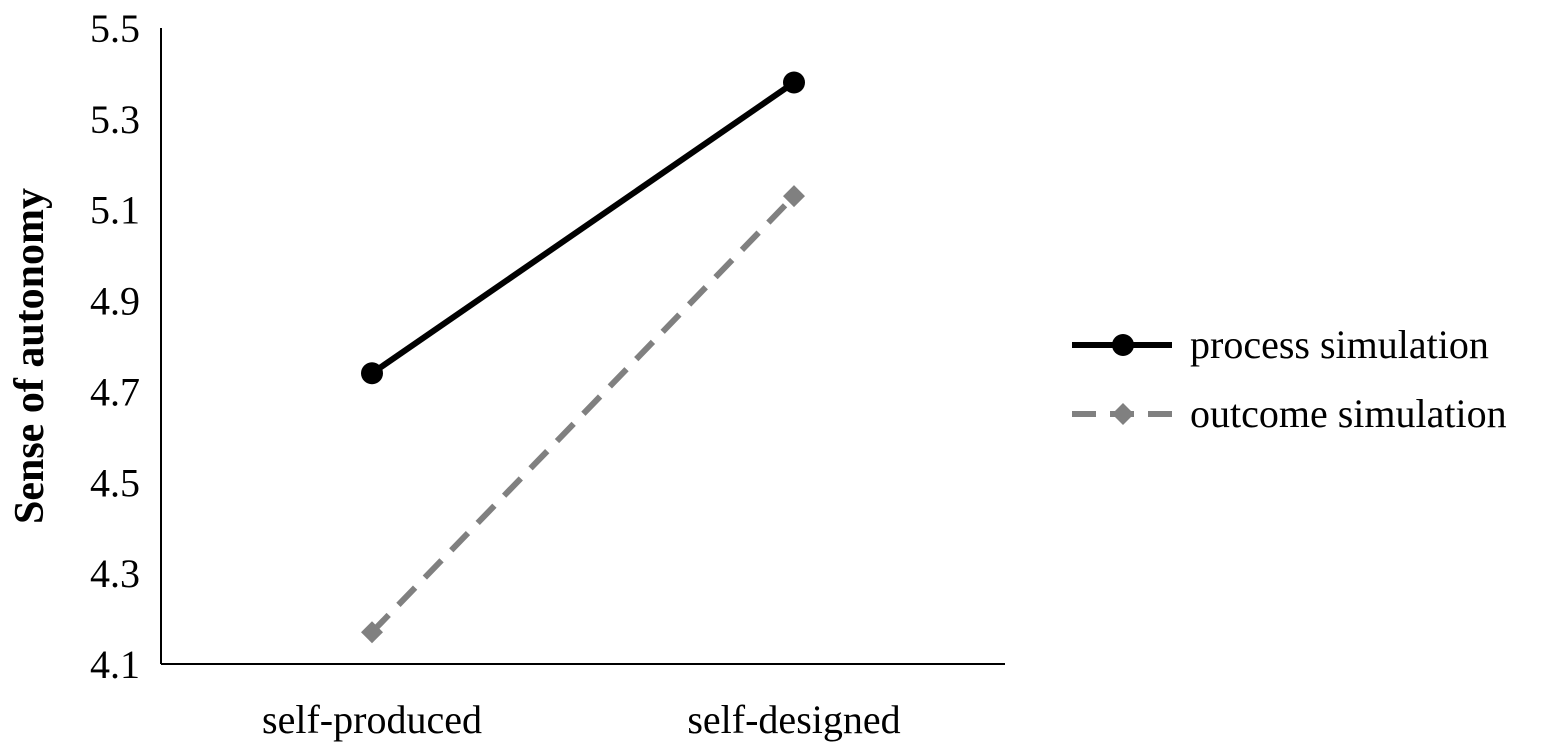  What do you see at coordinates (793, 719) in the screenshot?
I see `x-tick-label: self-designed` at bounding box center [793, 719].